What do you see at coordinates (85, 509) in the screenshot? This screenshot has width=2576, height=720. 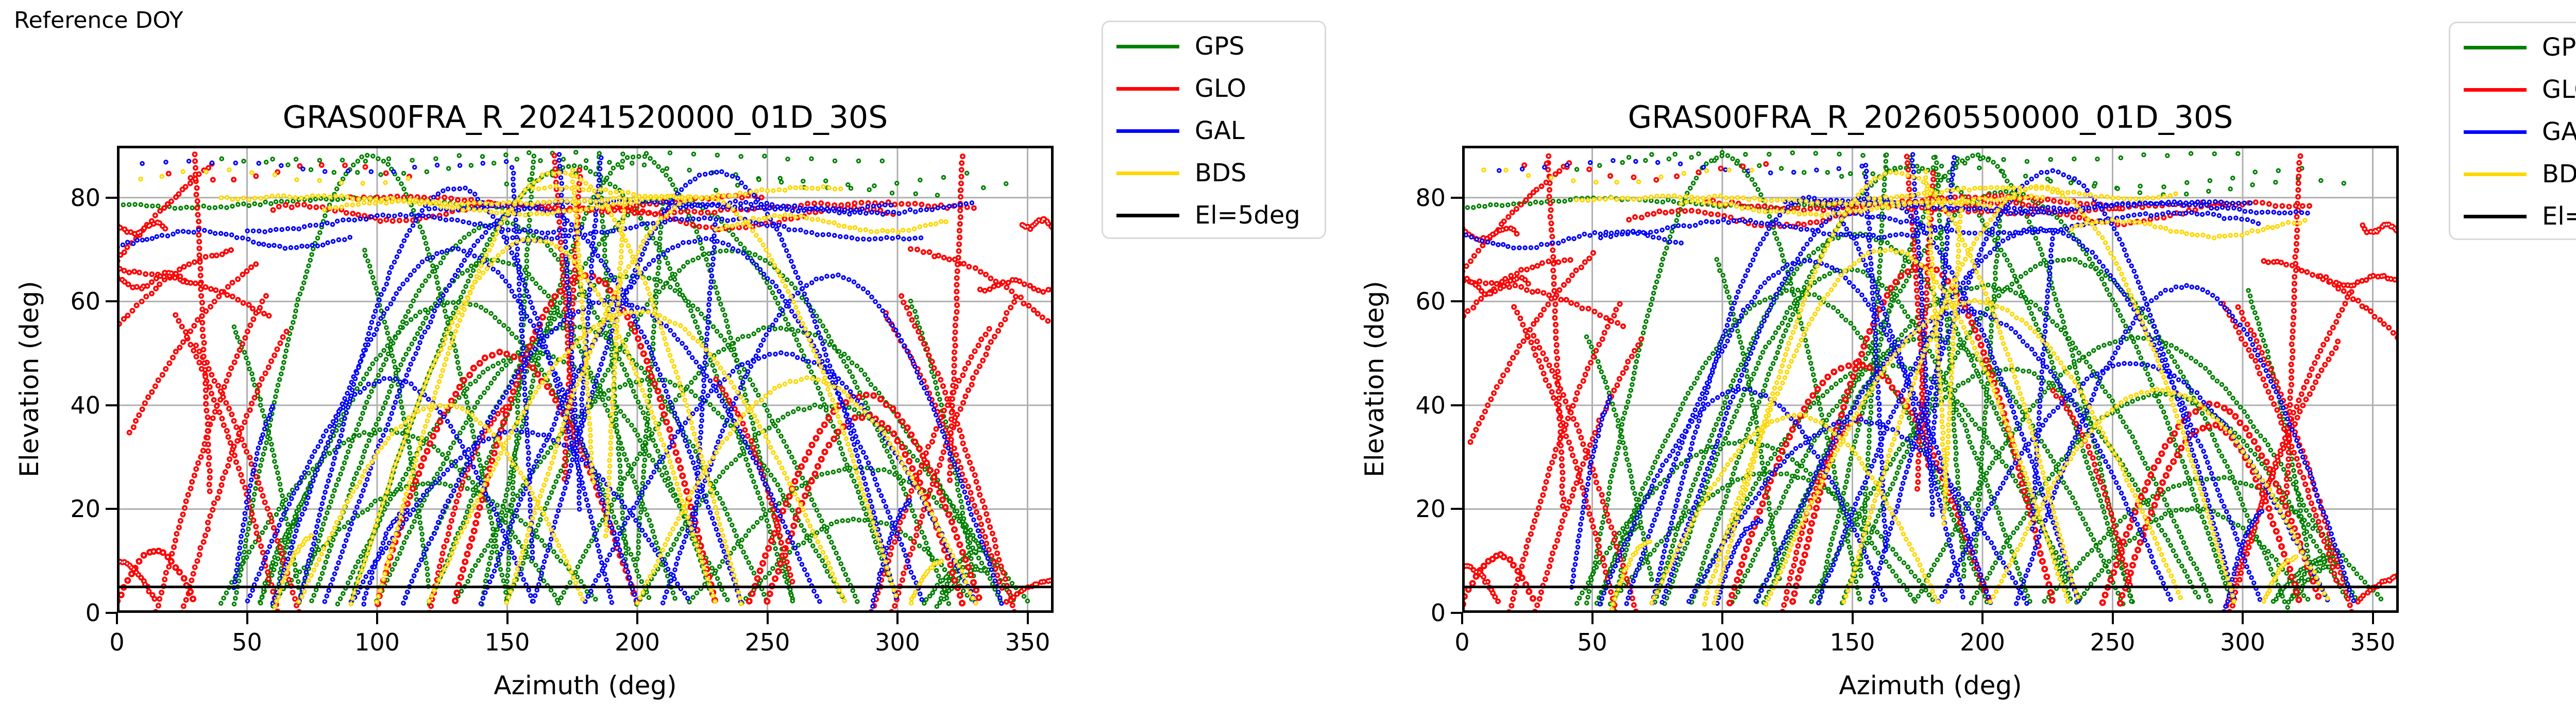 I see `y-tick-label: 20` at bounding box center [85, 509].